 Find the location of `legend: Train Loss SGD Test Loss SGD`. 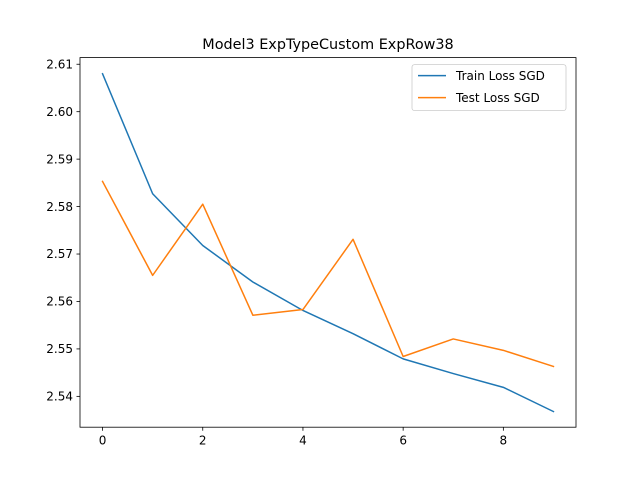

legend: Train Loss SGD Test Loss SGD is located at coordinates (489, 87).